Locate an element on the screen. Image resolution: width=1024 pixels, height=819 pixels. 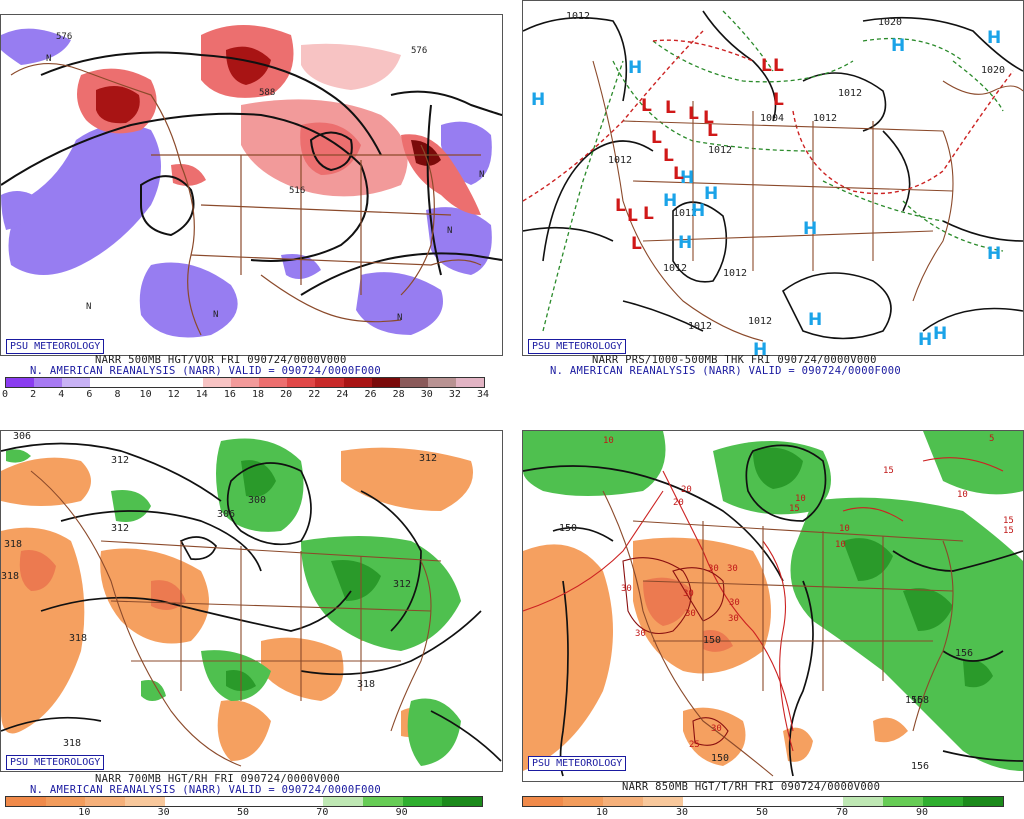
colorbar-label: 34 is located at coordinates (483, 394).